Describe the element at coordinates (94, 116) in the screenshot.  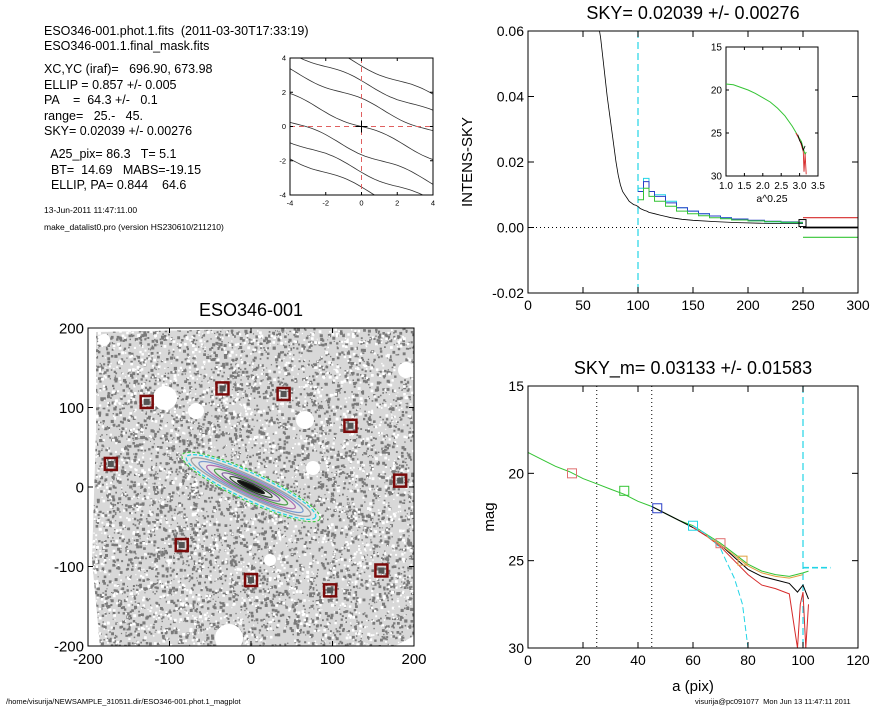
I see `header-range: range= 25.- 45.` at that location.